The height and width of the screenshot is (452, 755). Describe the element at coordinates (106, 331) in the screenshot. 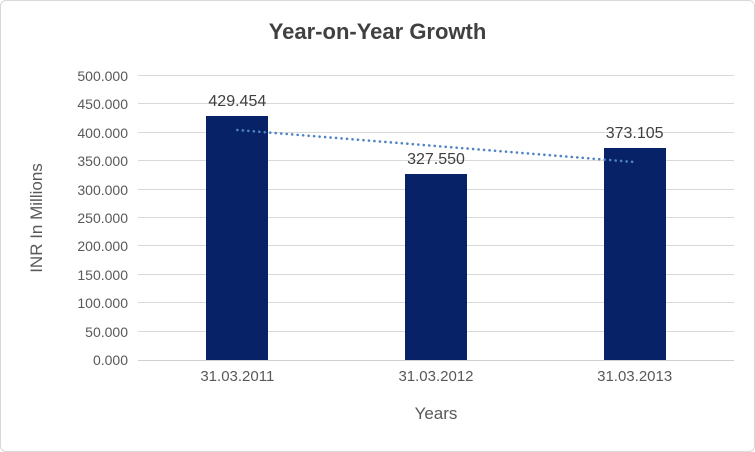

I see `y-tick-label: 50.000` at that location.